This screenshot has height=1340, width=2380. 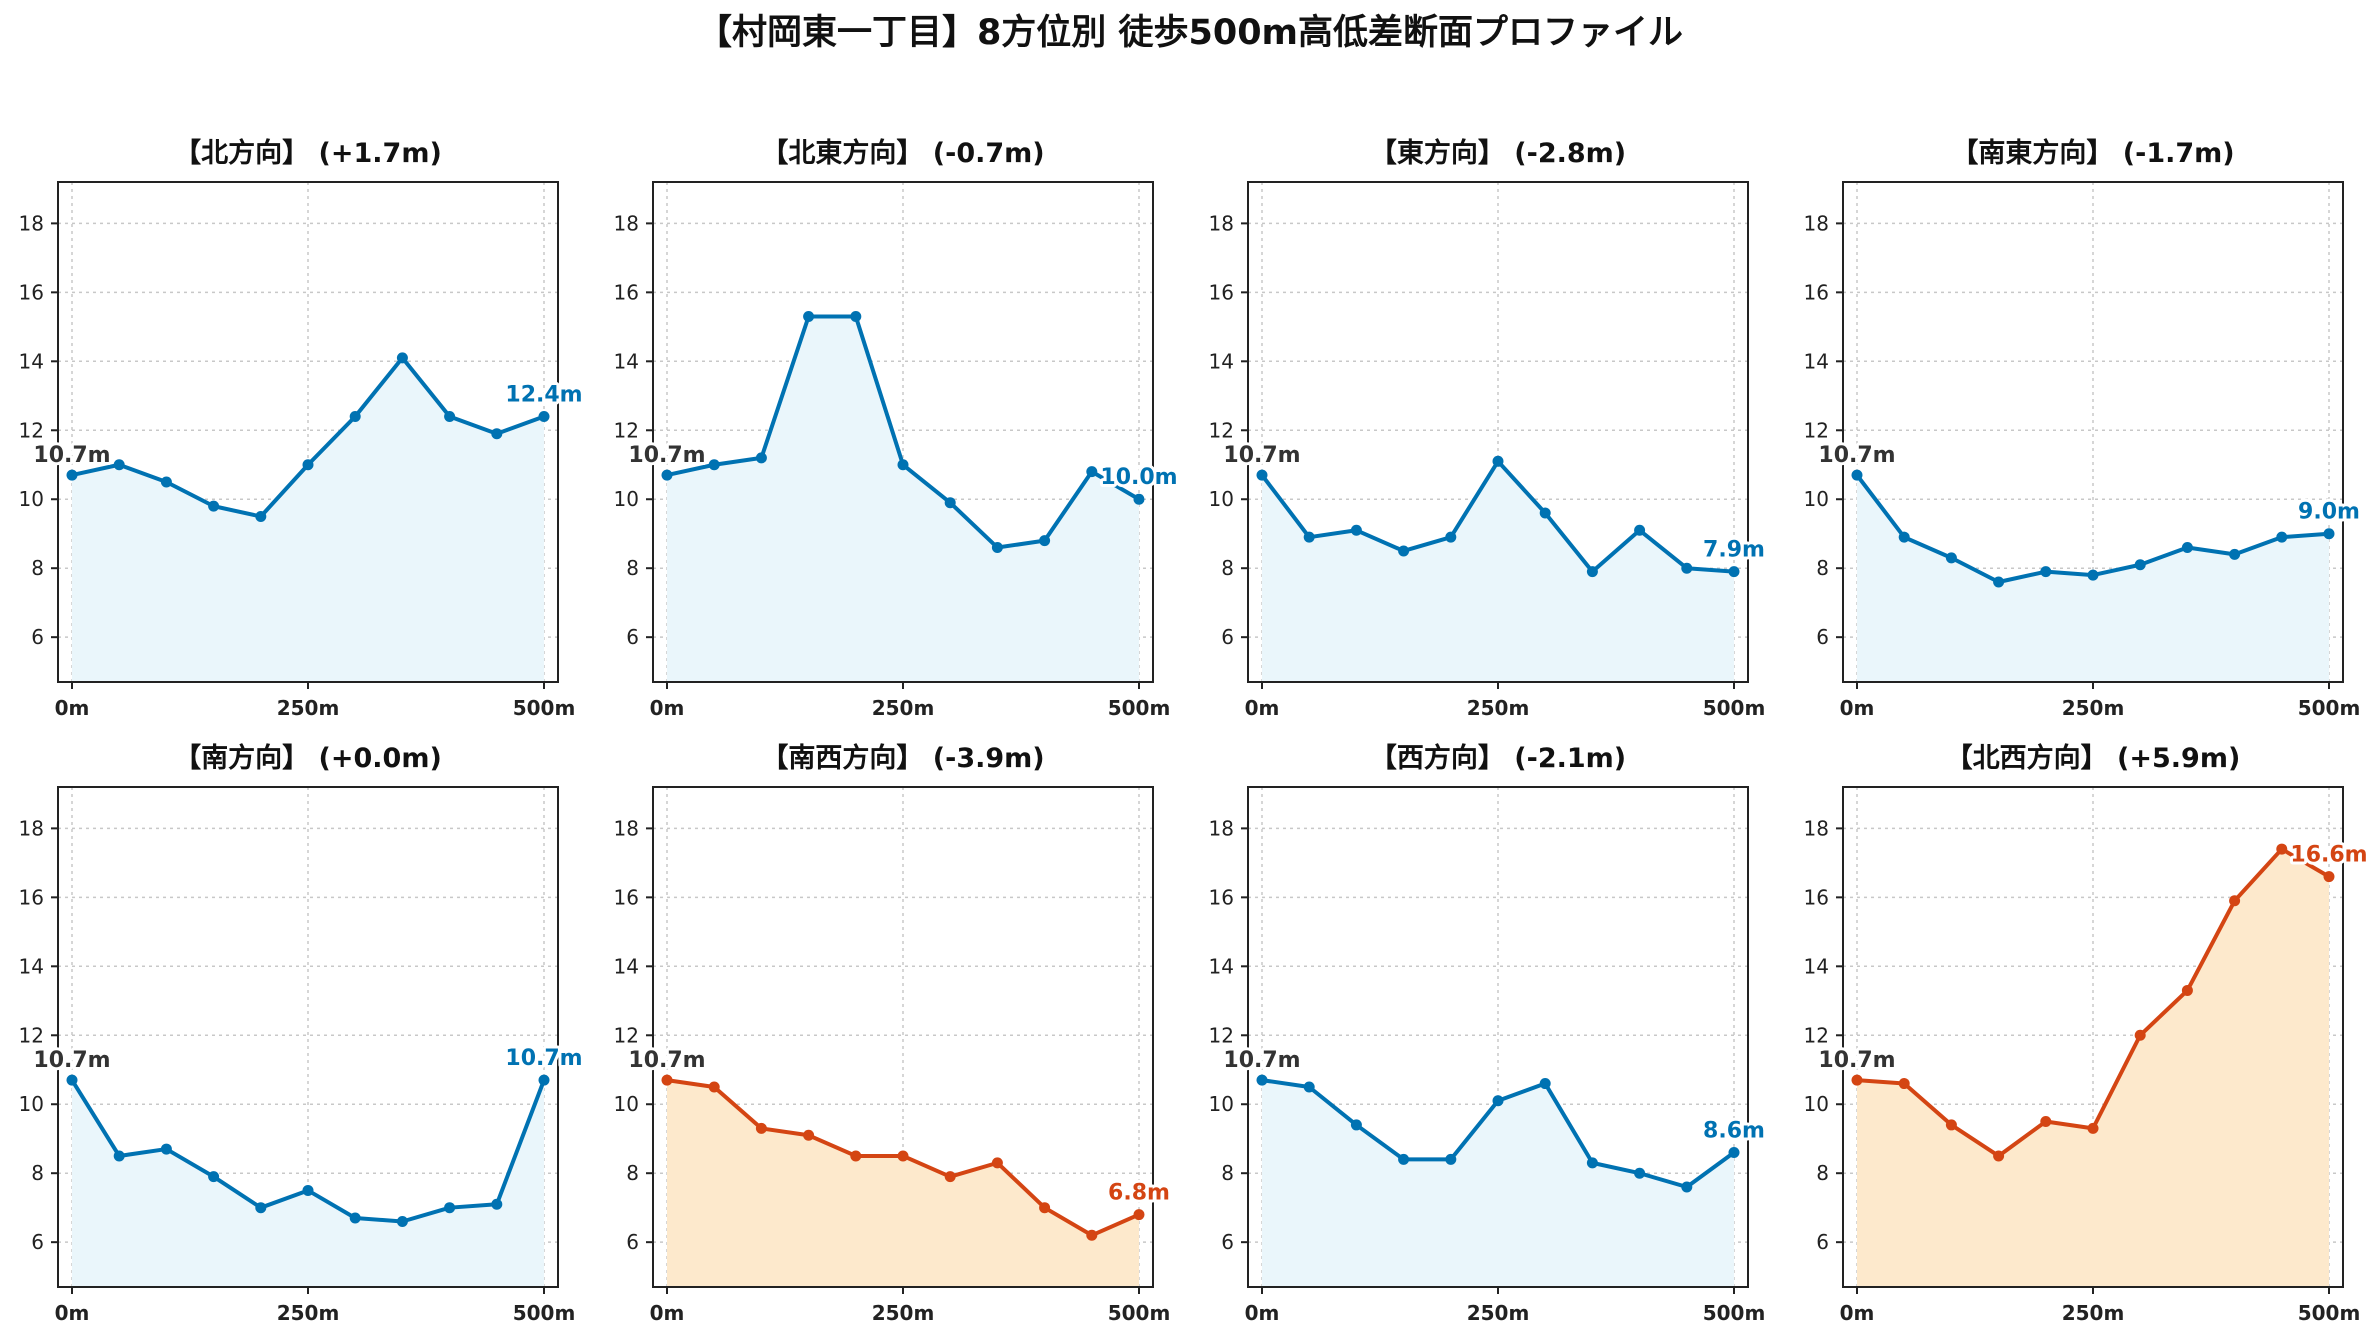 What do you see at coordinates (1190, 33) in the screenshot?
I see `figure-title: 【村岡東一丁目】8方位別 徒歩500m高低差断面プロファイル` at bounding box center [1190, 33].